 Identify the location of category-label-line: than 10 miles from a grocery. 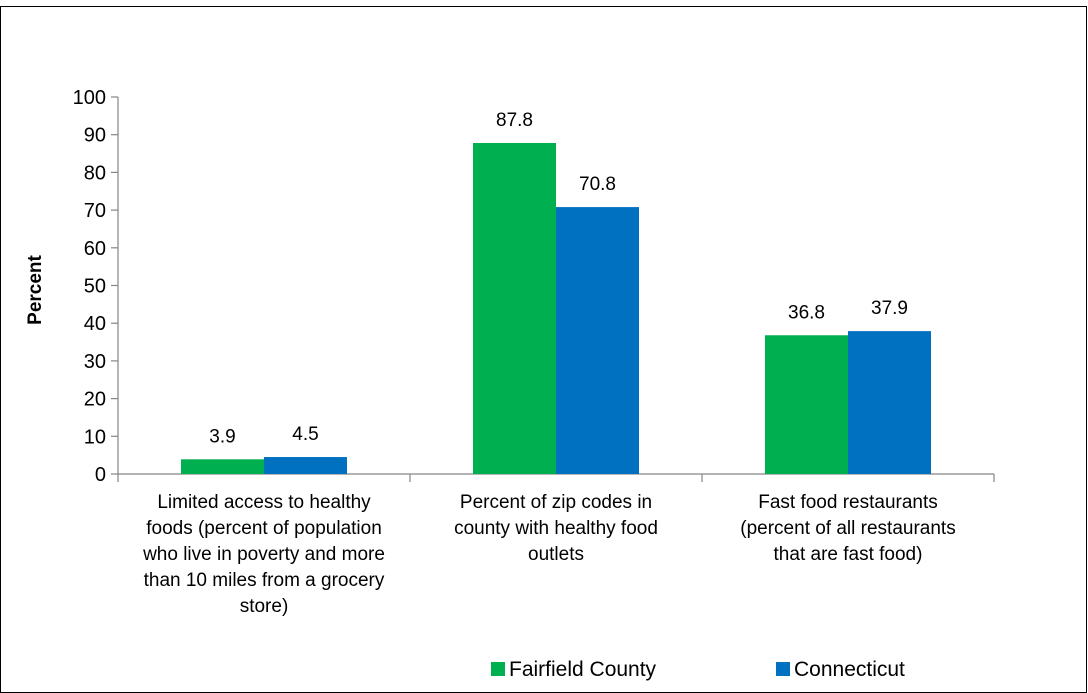
(264, 580).